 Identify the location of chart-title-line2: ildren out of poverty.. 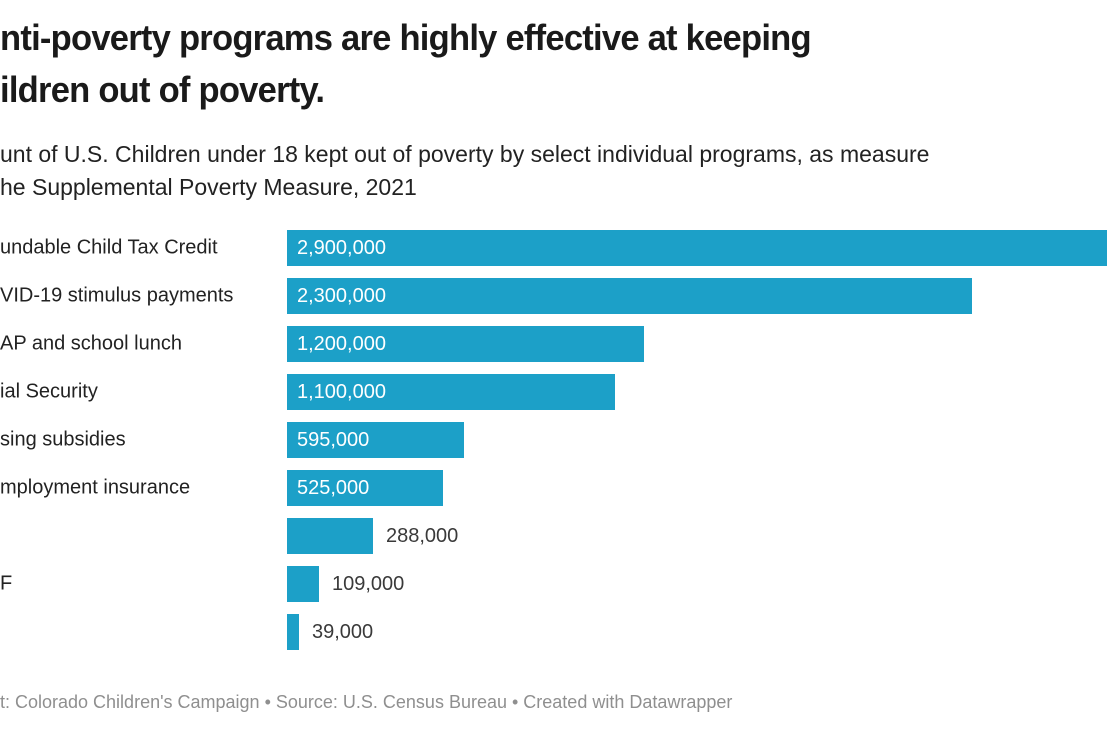
(162, 89).